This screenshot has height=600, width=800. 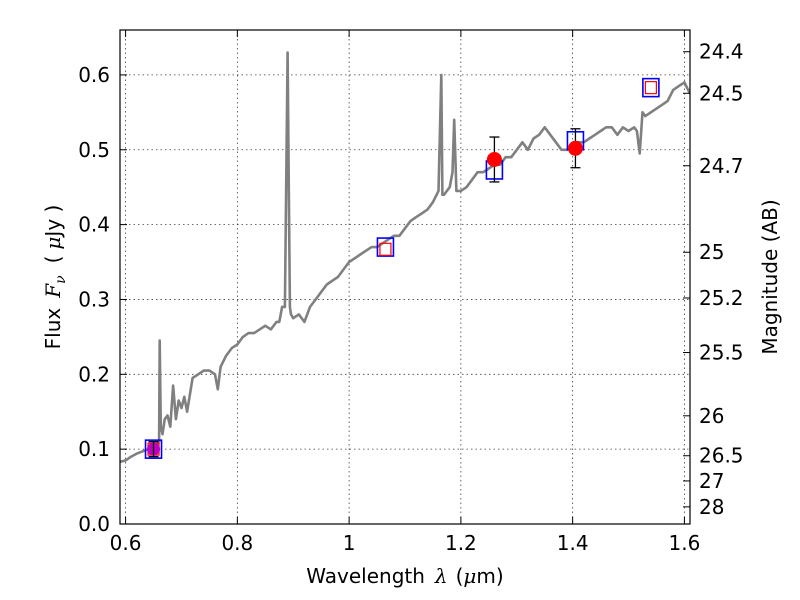 What do you see at coordinates (711, 252) in the screenshot?
I see `mag-tick-label: 25` at bounding box center [711, 252].